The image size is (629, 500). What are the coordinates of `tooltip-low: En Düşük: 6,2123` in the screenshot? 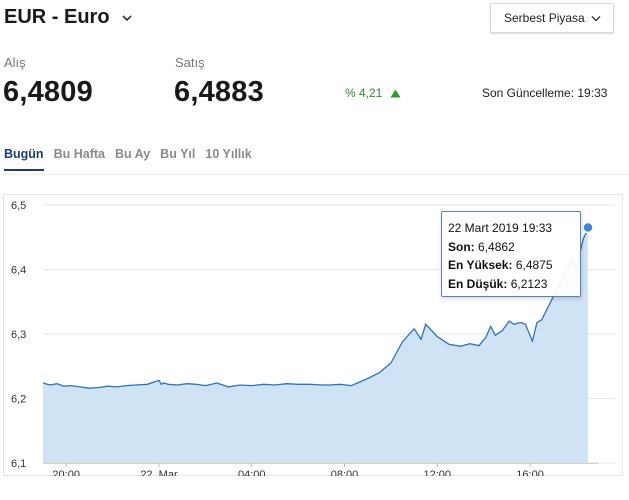 It's located at (514, 284).